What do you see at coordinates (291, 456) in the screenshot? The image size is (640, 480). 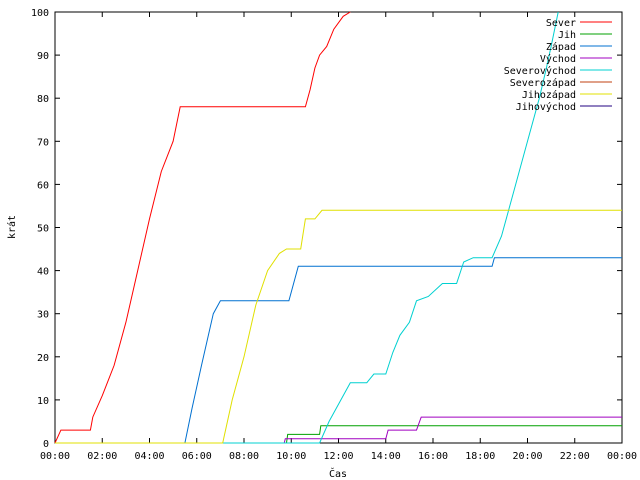 I see `x-tick-label: 10:00` at bounding box center [291, 456].